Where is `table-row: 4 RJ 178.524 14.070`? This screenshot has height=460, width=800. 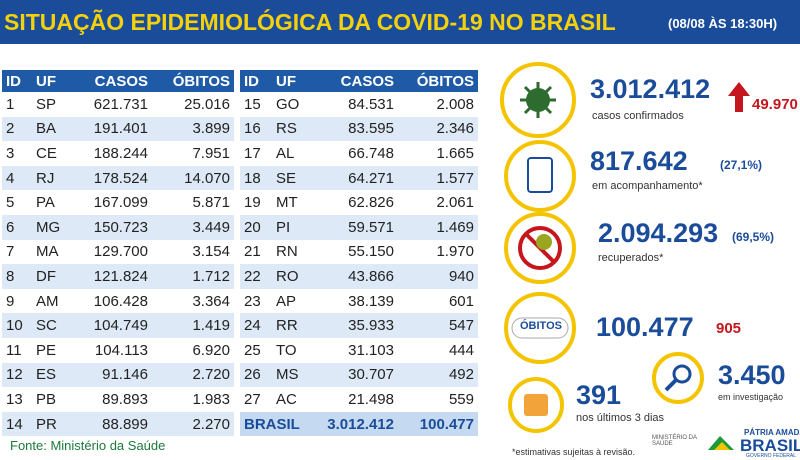
table-row: 4 RJ 178.524 14.070 is located at coordinates (118, 178).